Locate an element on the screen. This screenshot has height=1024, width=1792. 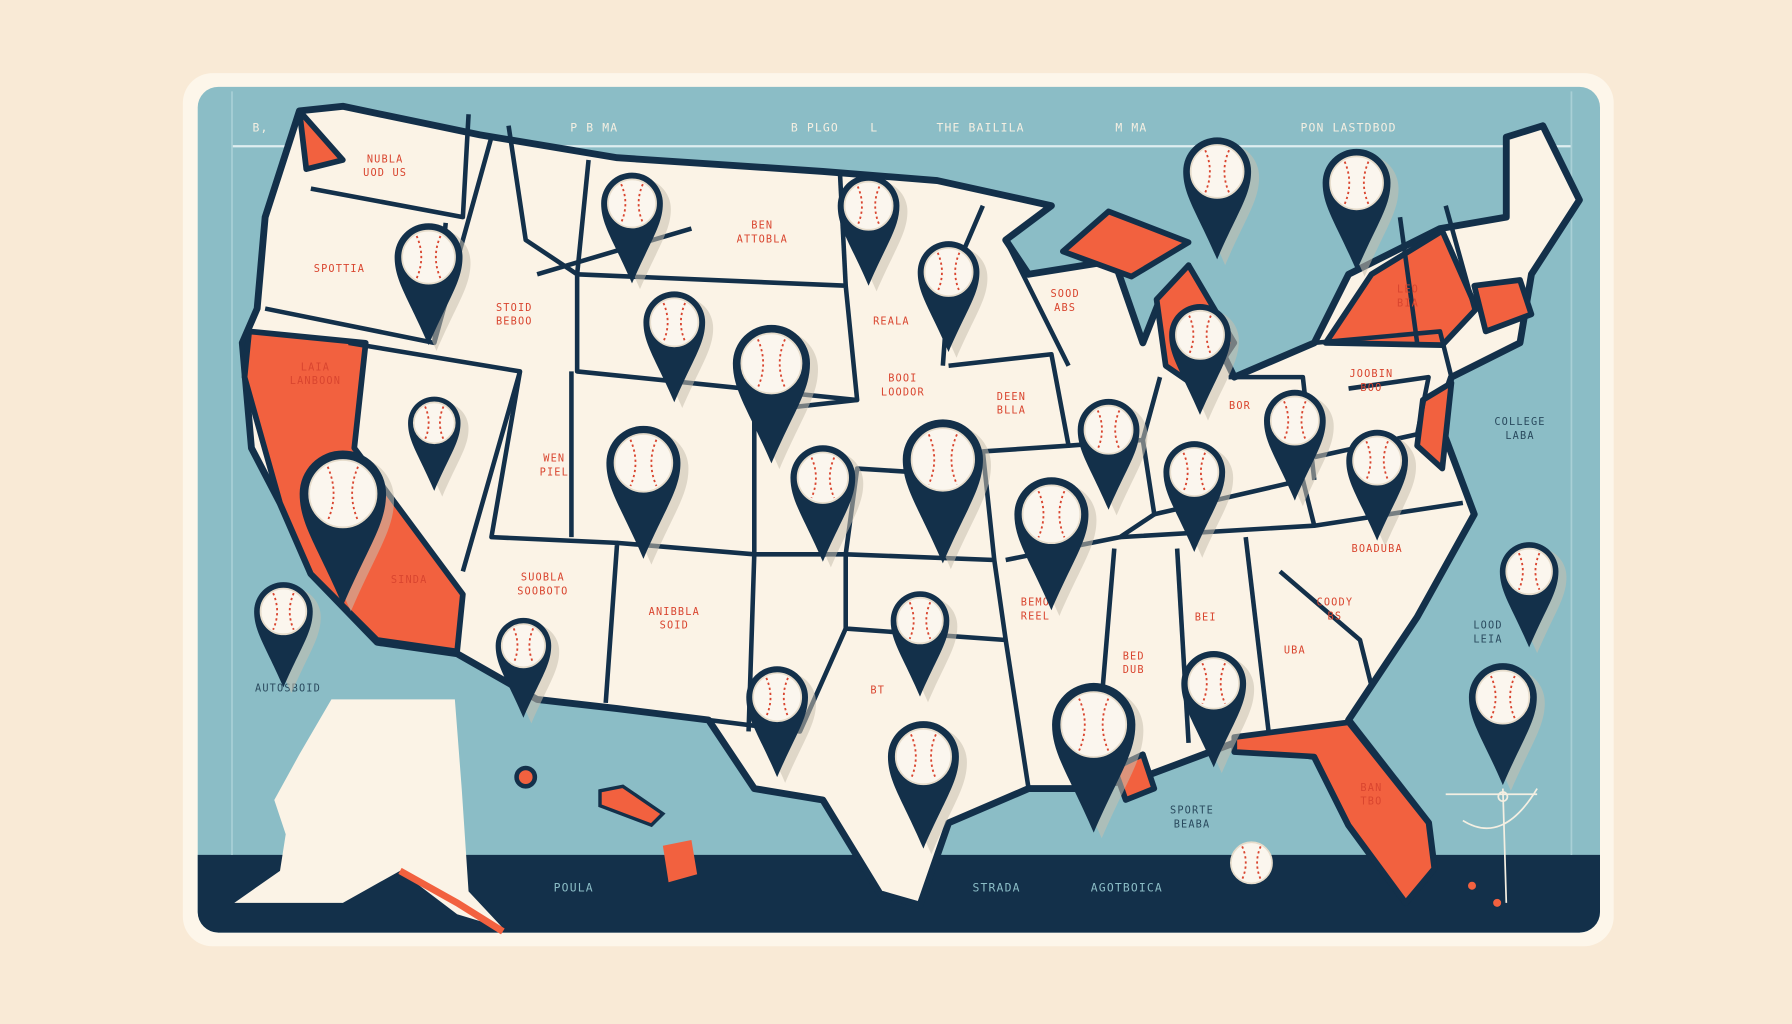
state-label: SINDA is located at coordinates (409, 580).